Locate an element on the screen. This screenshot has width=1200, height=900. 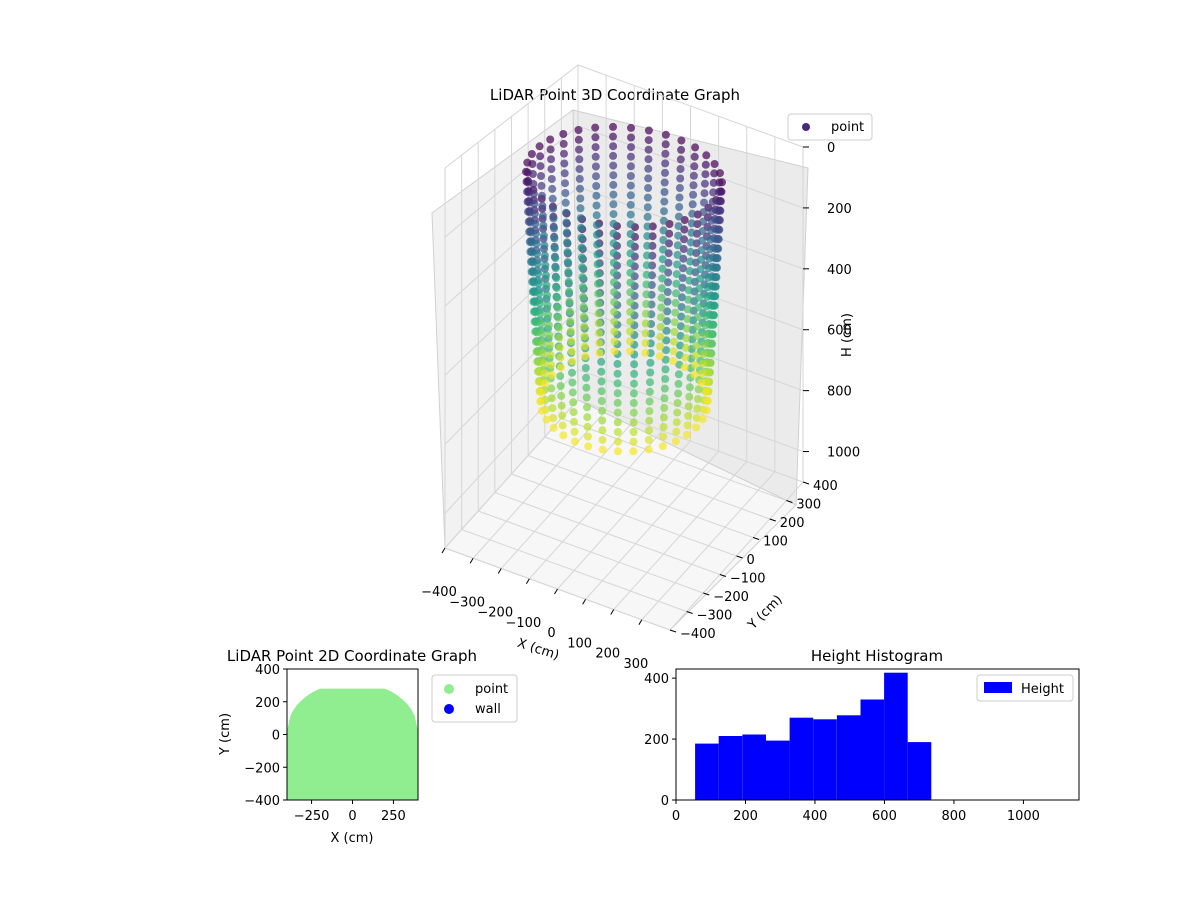
x-tick-label-3d: −200 is located at coordinates (495, 613).